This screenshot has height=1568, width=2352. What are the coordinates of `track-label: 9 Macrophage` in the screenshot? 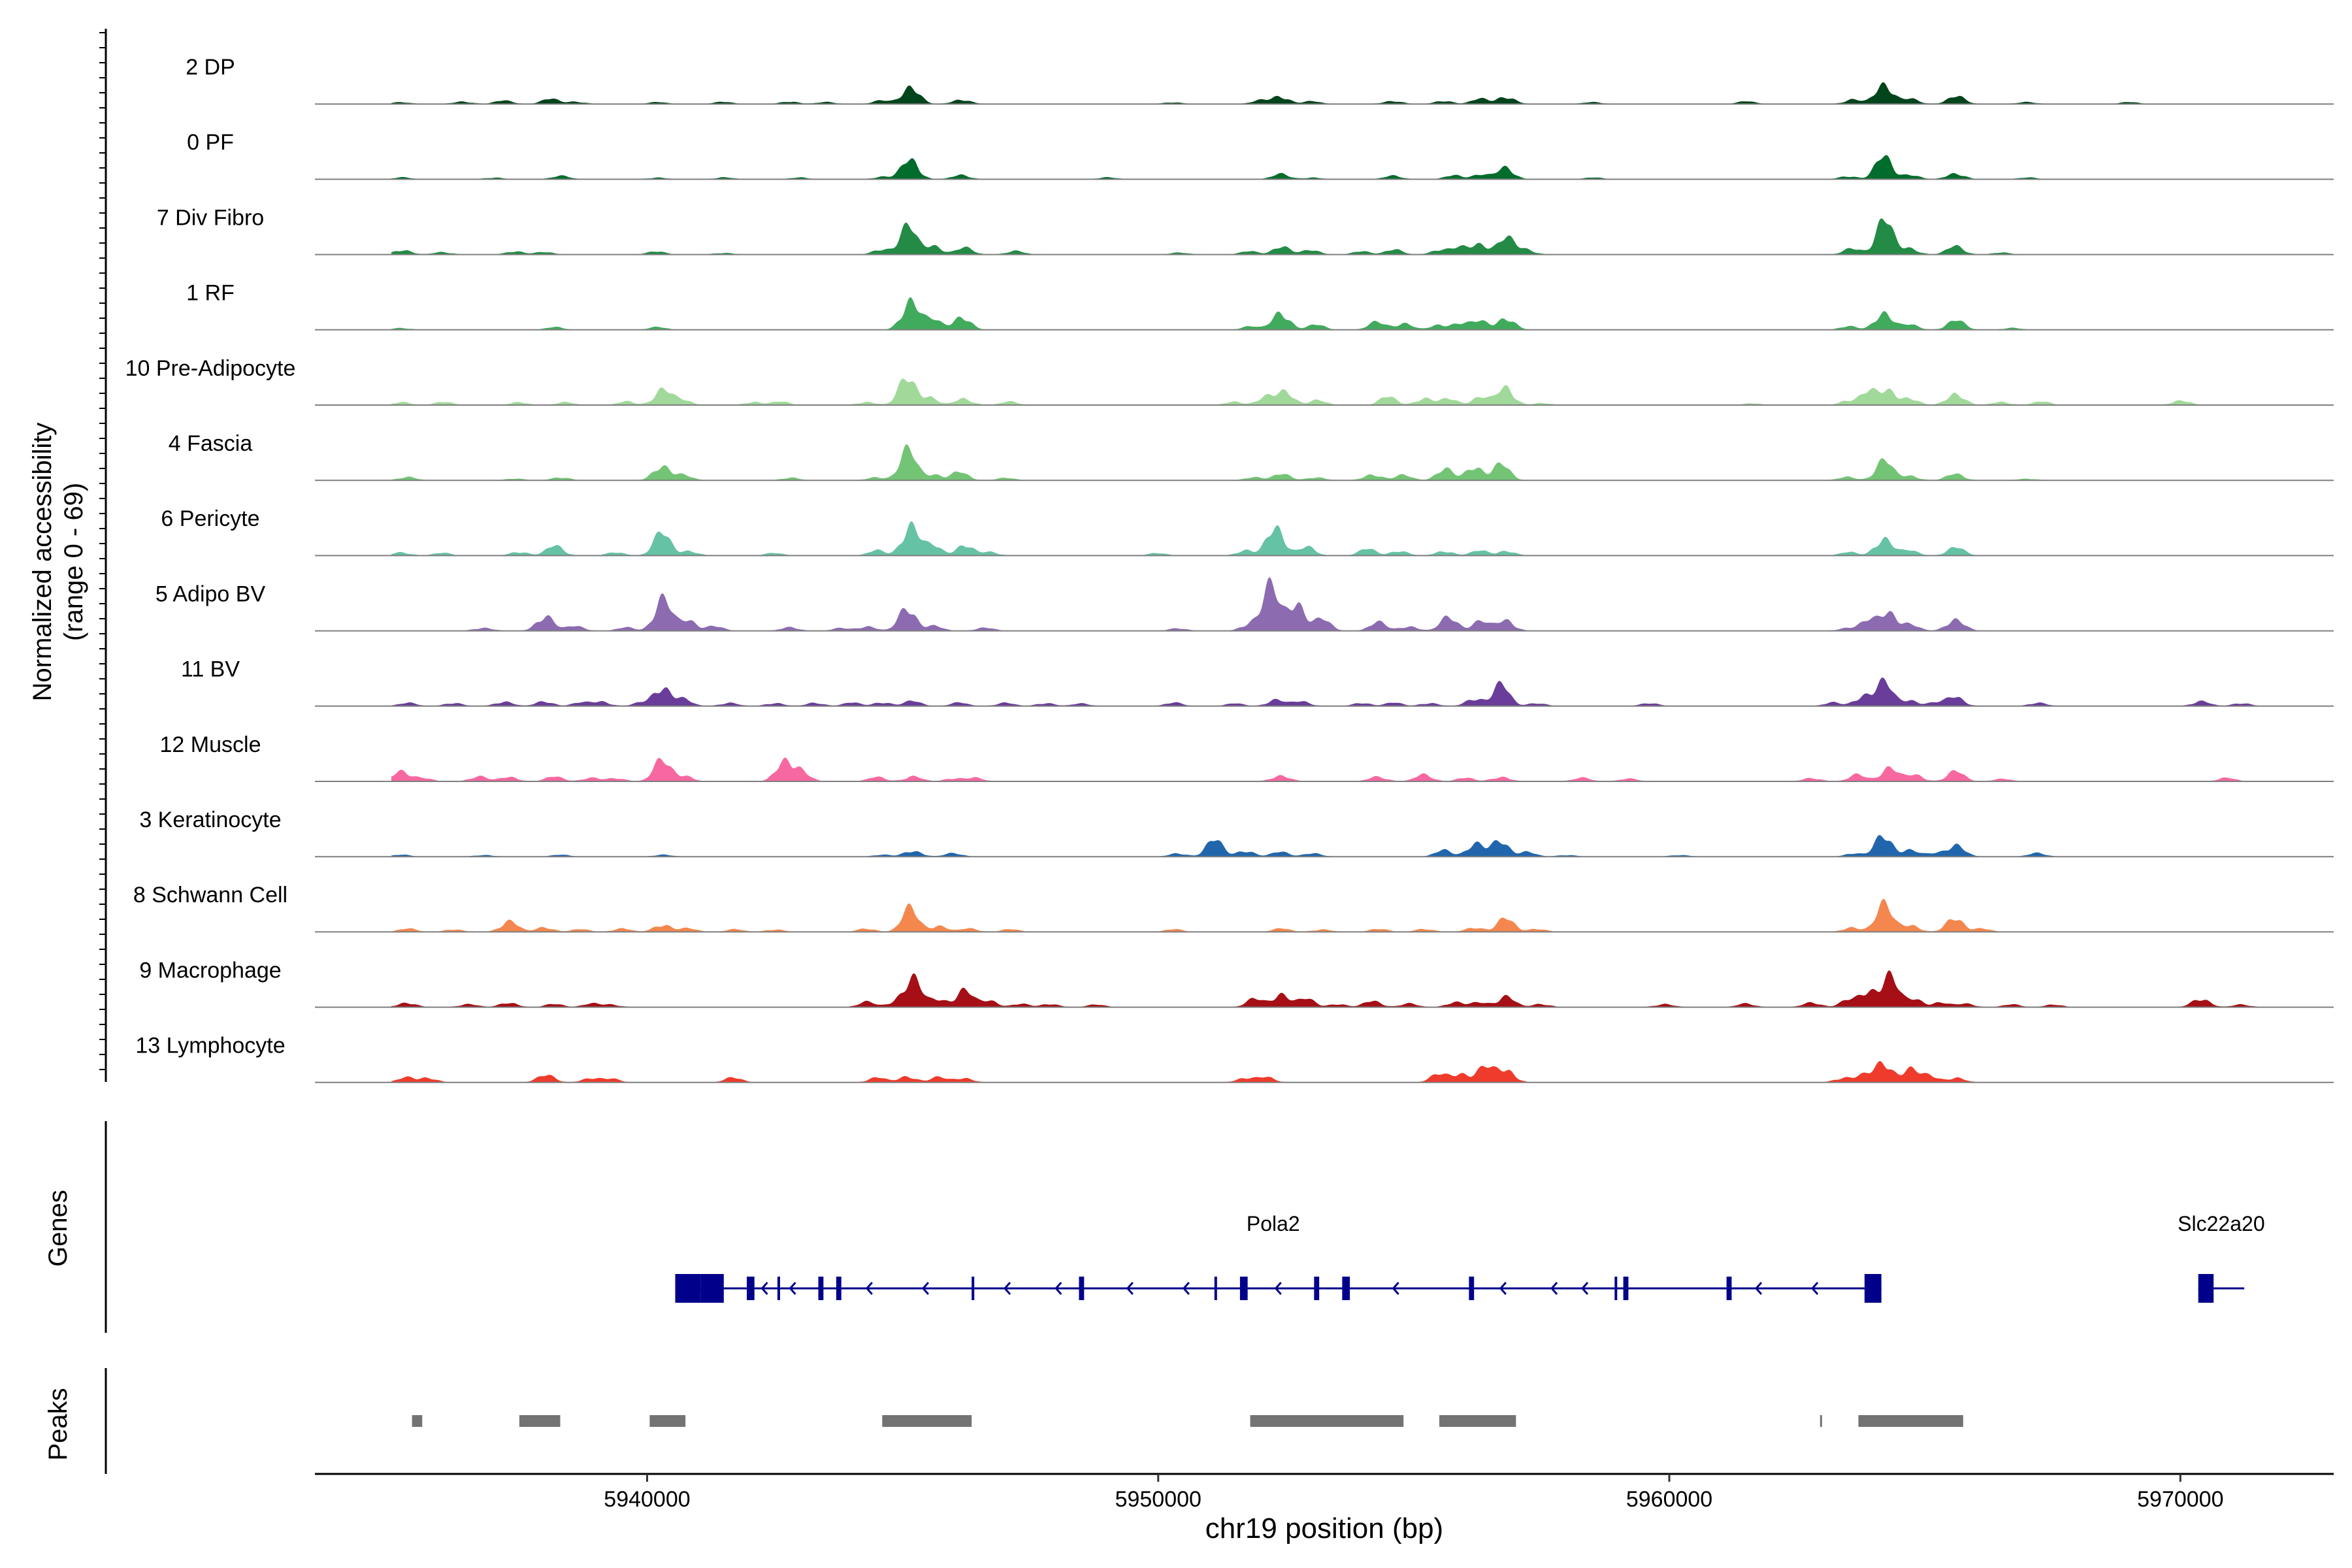 It's located at (210, 970).